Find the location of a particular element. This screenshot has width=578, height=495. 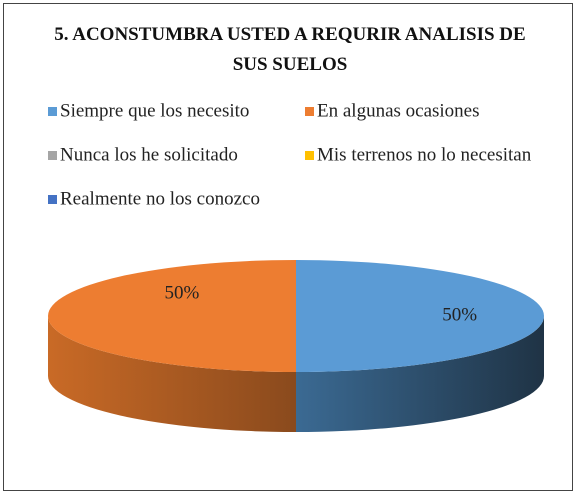

legend-label: Nunca los he solicitado is located at coordinates (149, 154).